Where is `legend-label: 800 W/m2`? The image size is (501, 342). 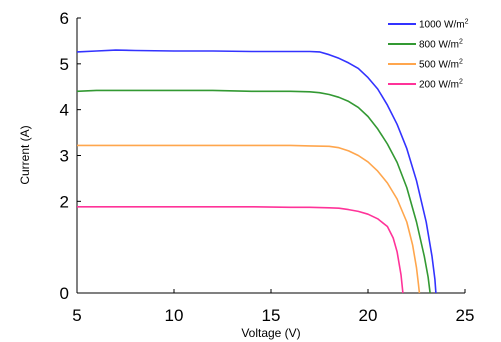
legend-label: 800 W/m2 is located at coordinates (441, 45).